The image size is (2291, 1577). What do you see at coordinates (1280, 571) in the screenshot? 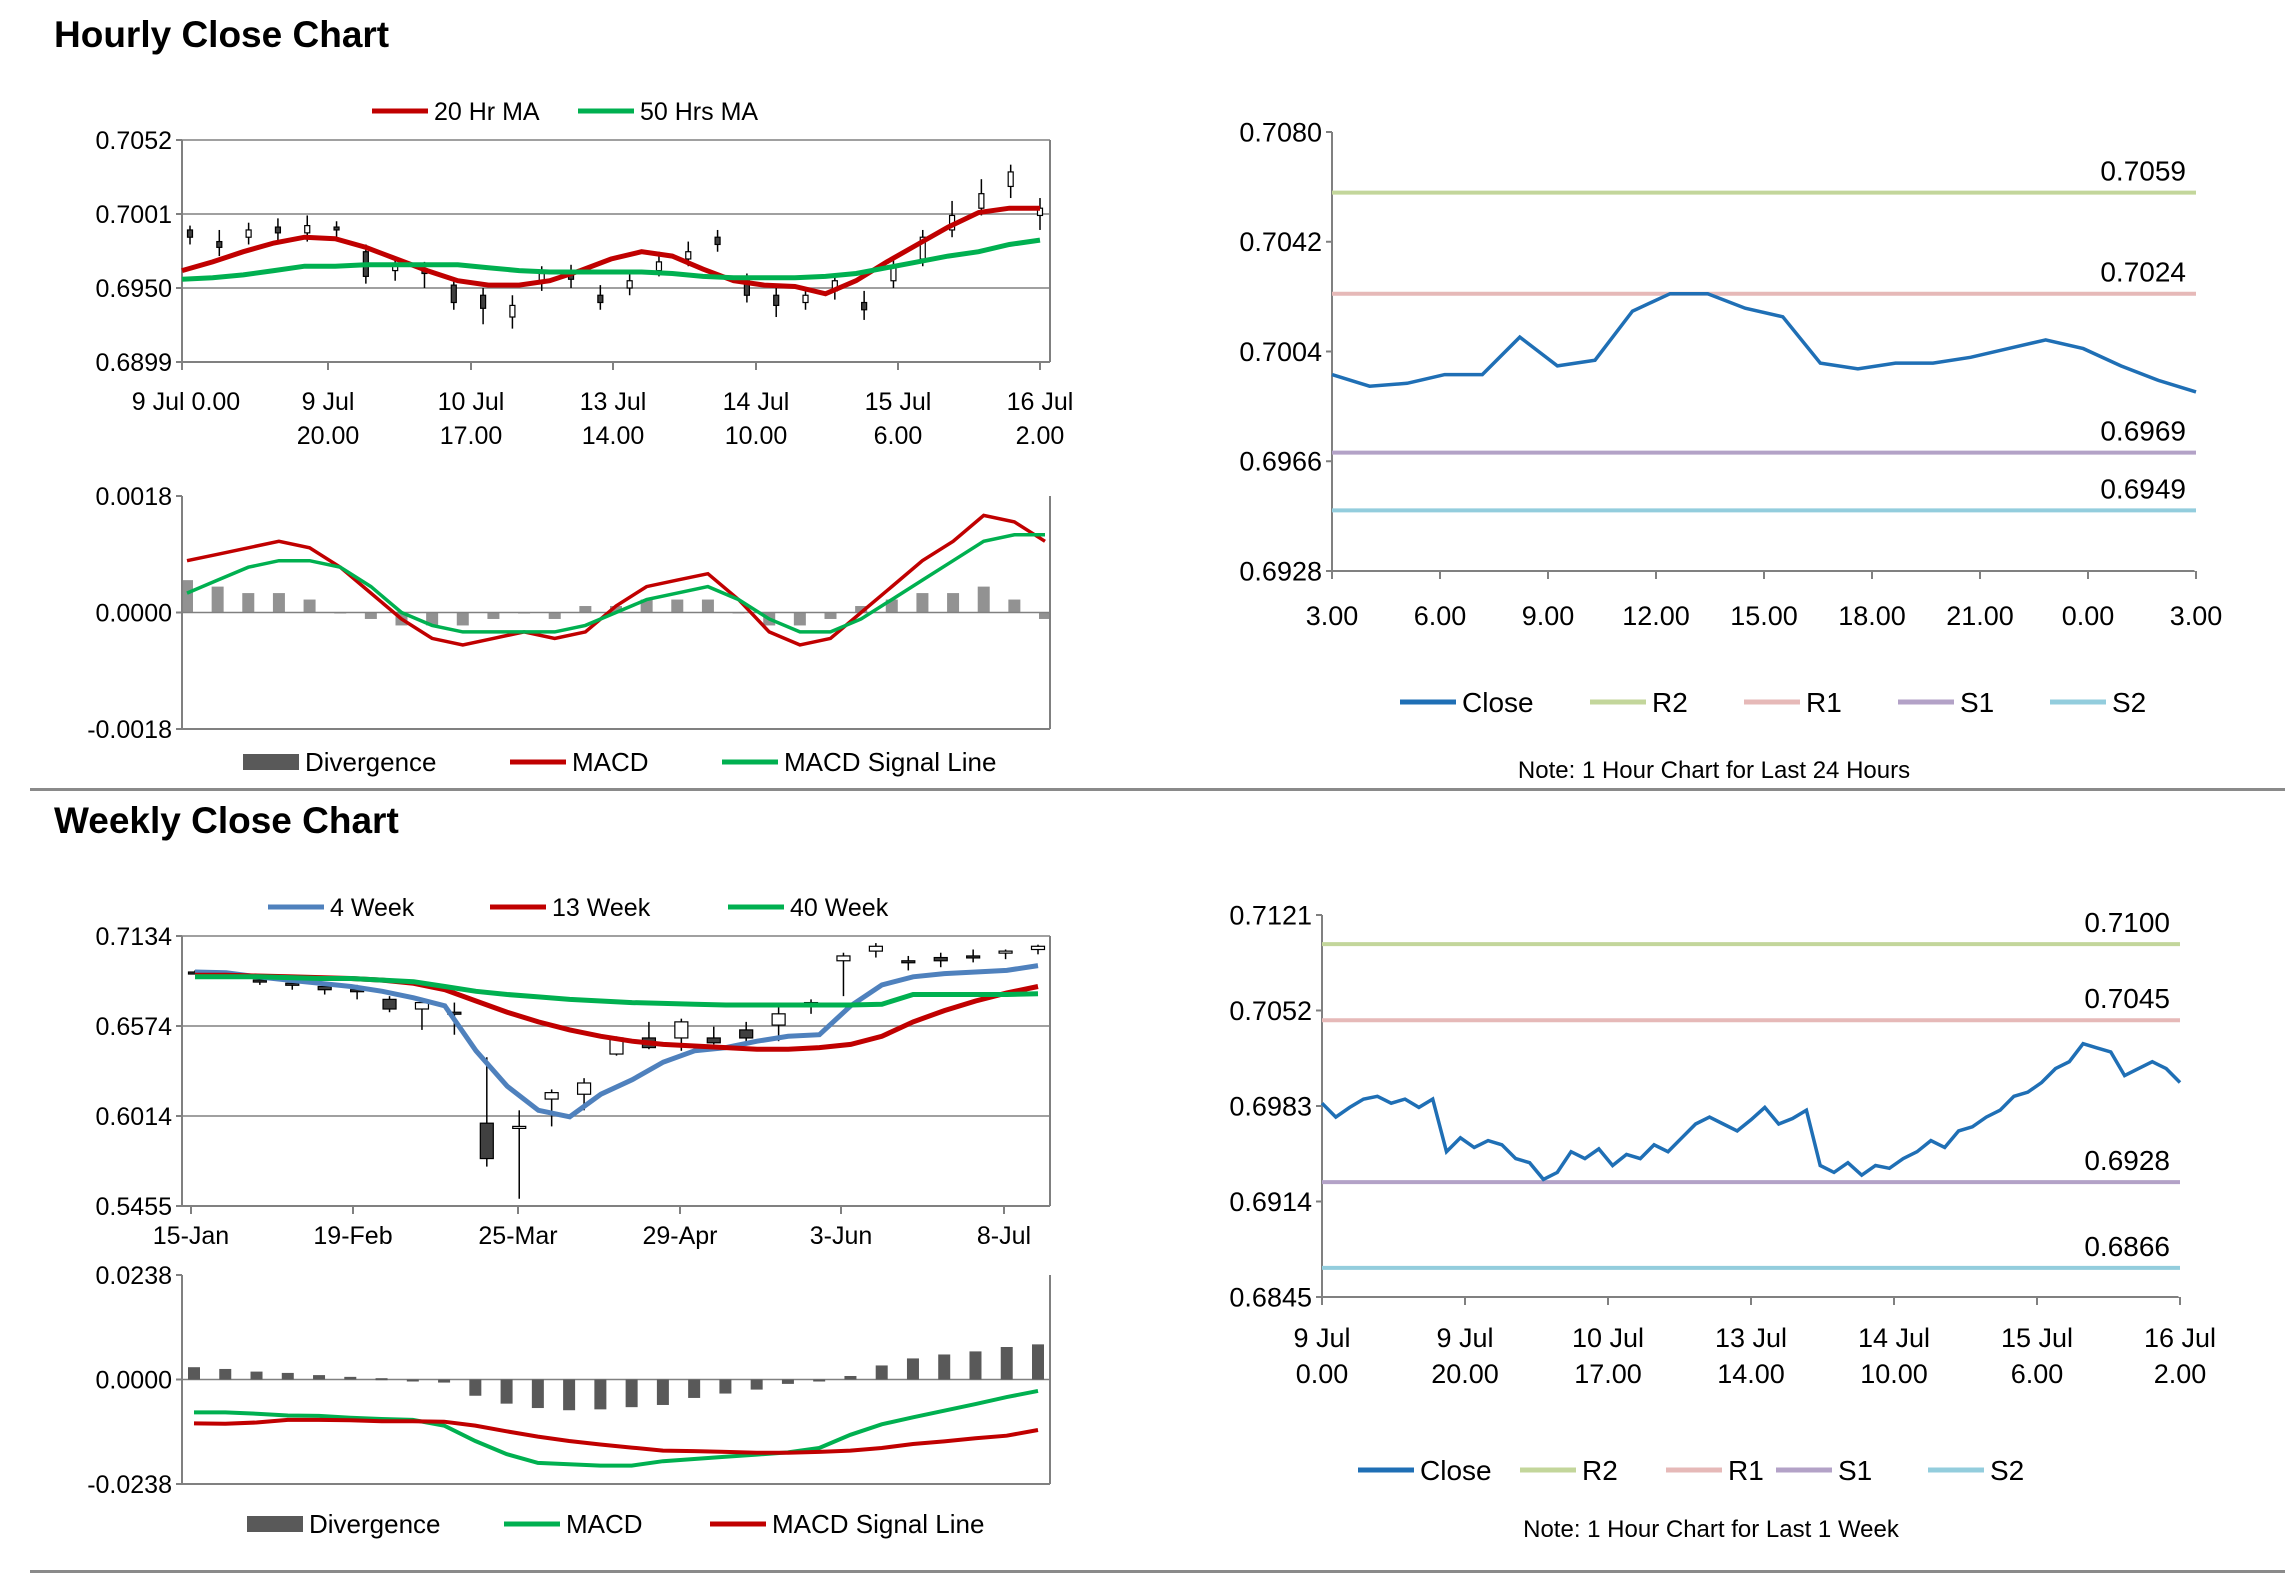
I see `y-tick-label: 0.6928` at bounding box center [1280, 571].